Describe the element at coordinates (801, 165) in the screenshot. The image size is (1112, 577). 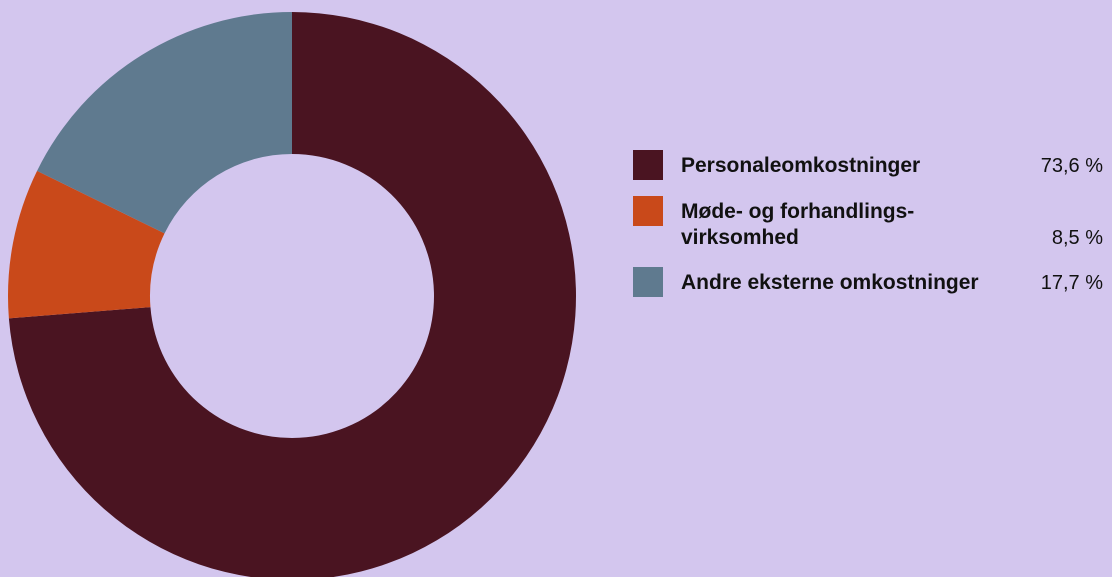
I see `legend-label: Personaleomkostninger` at that location.